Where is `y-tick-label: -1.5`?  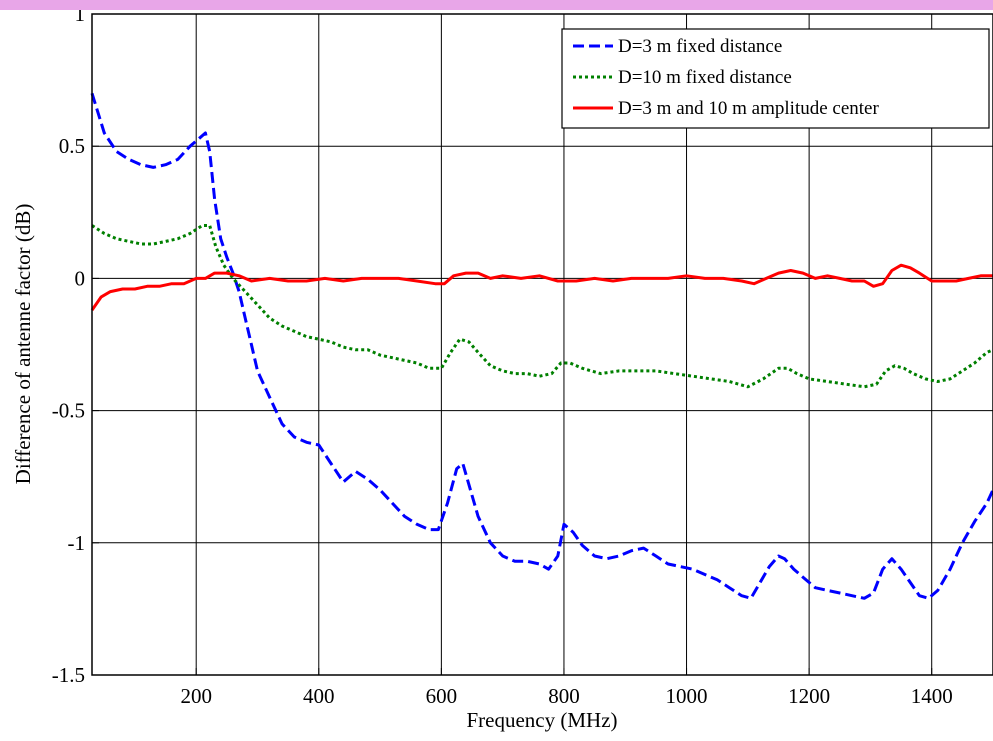
y-tick-label: -1.5 is located at coordinates (68, 675).